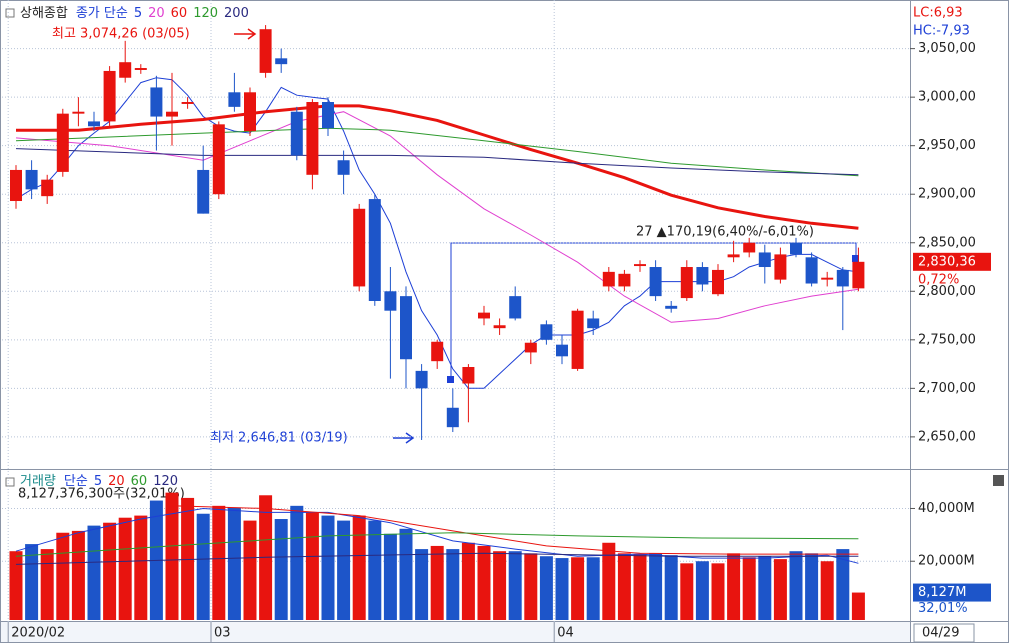 This screenshot has height=643, width=1009. Describe the element at coordinates (998, 480) in the screenshot. I see `panel-button` at that location.